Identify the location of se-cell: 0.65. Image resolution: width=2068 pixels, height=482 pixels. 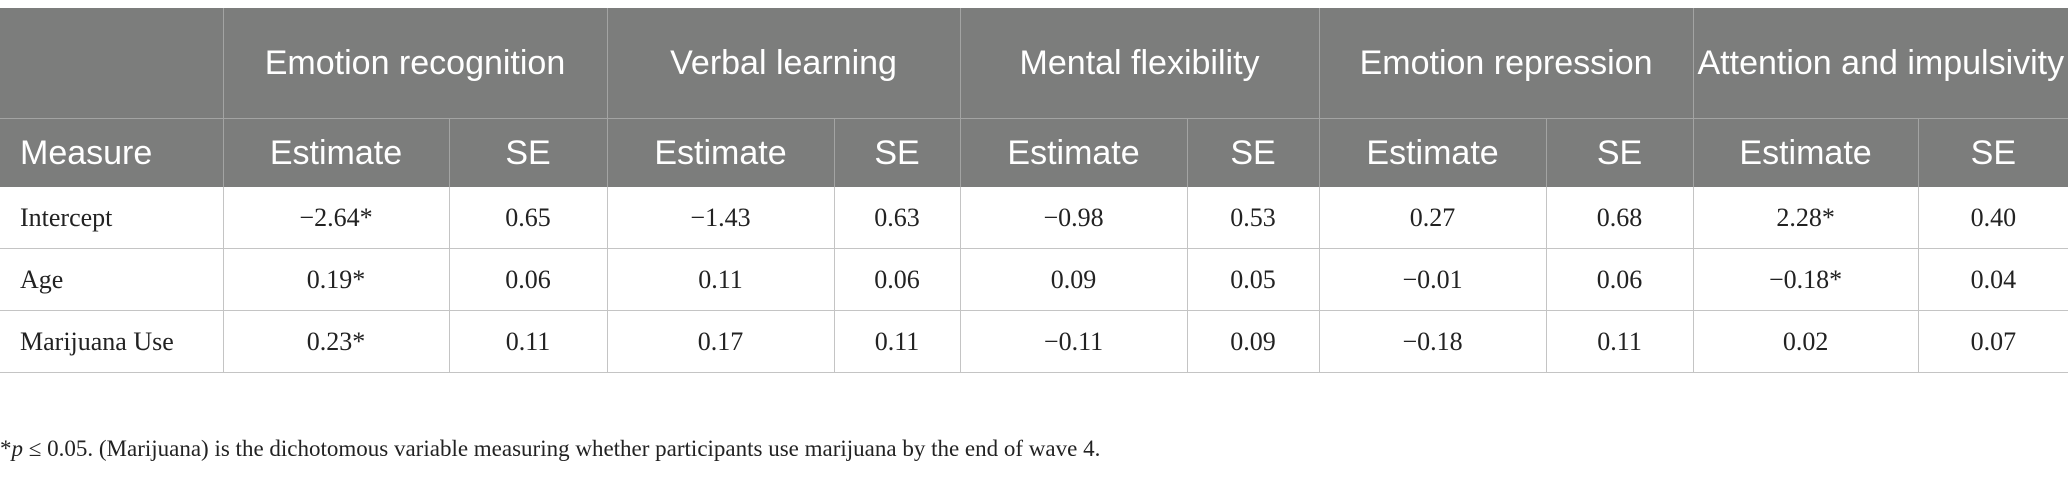
(528, 218).